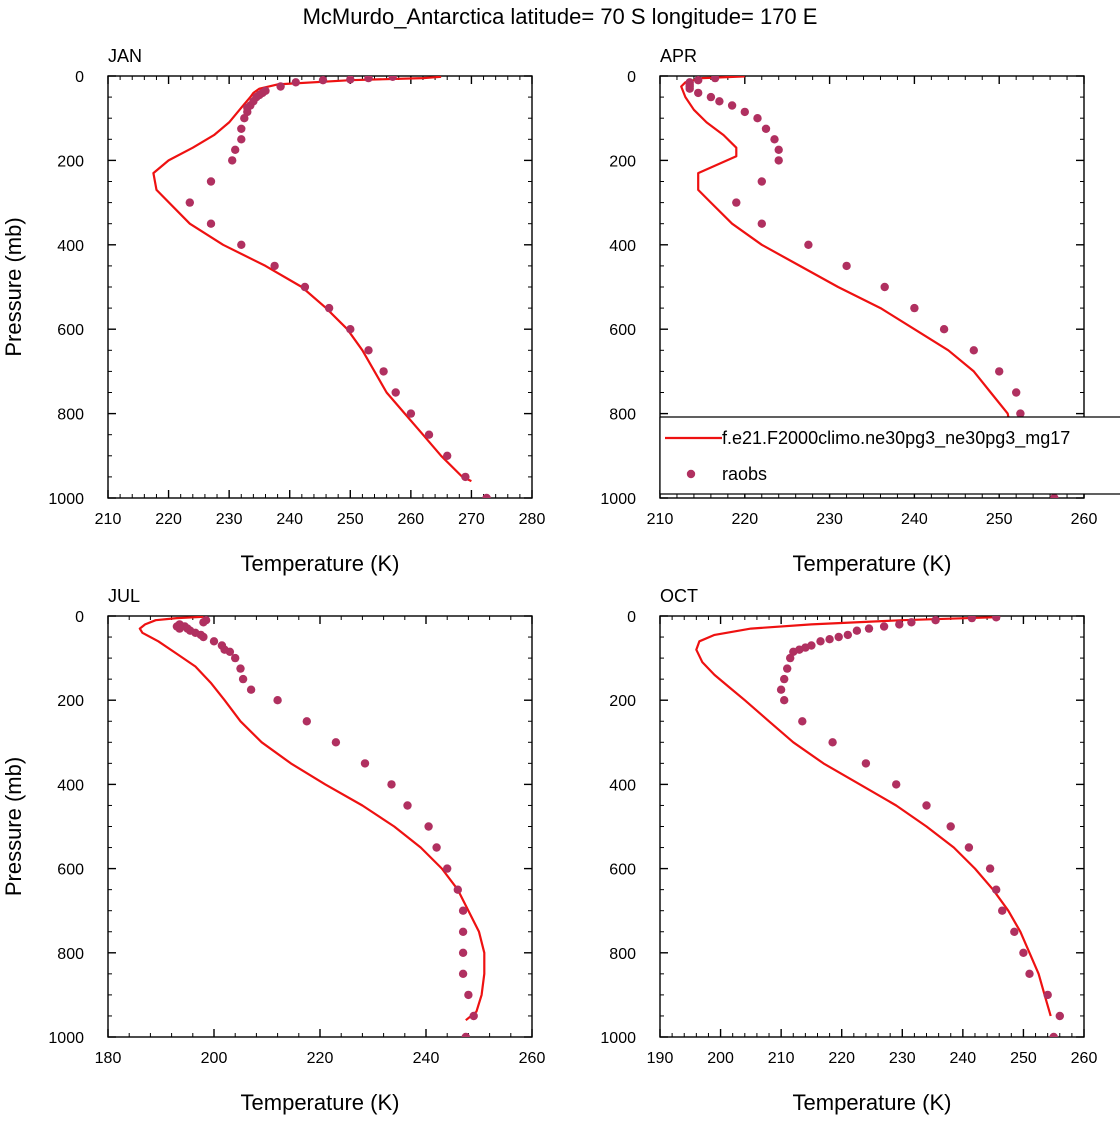  Describe the element at coordinates (678, 56) in the screenshot. I see `panel-label: APR` at that location.